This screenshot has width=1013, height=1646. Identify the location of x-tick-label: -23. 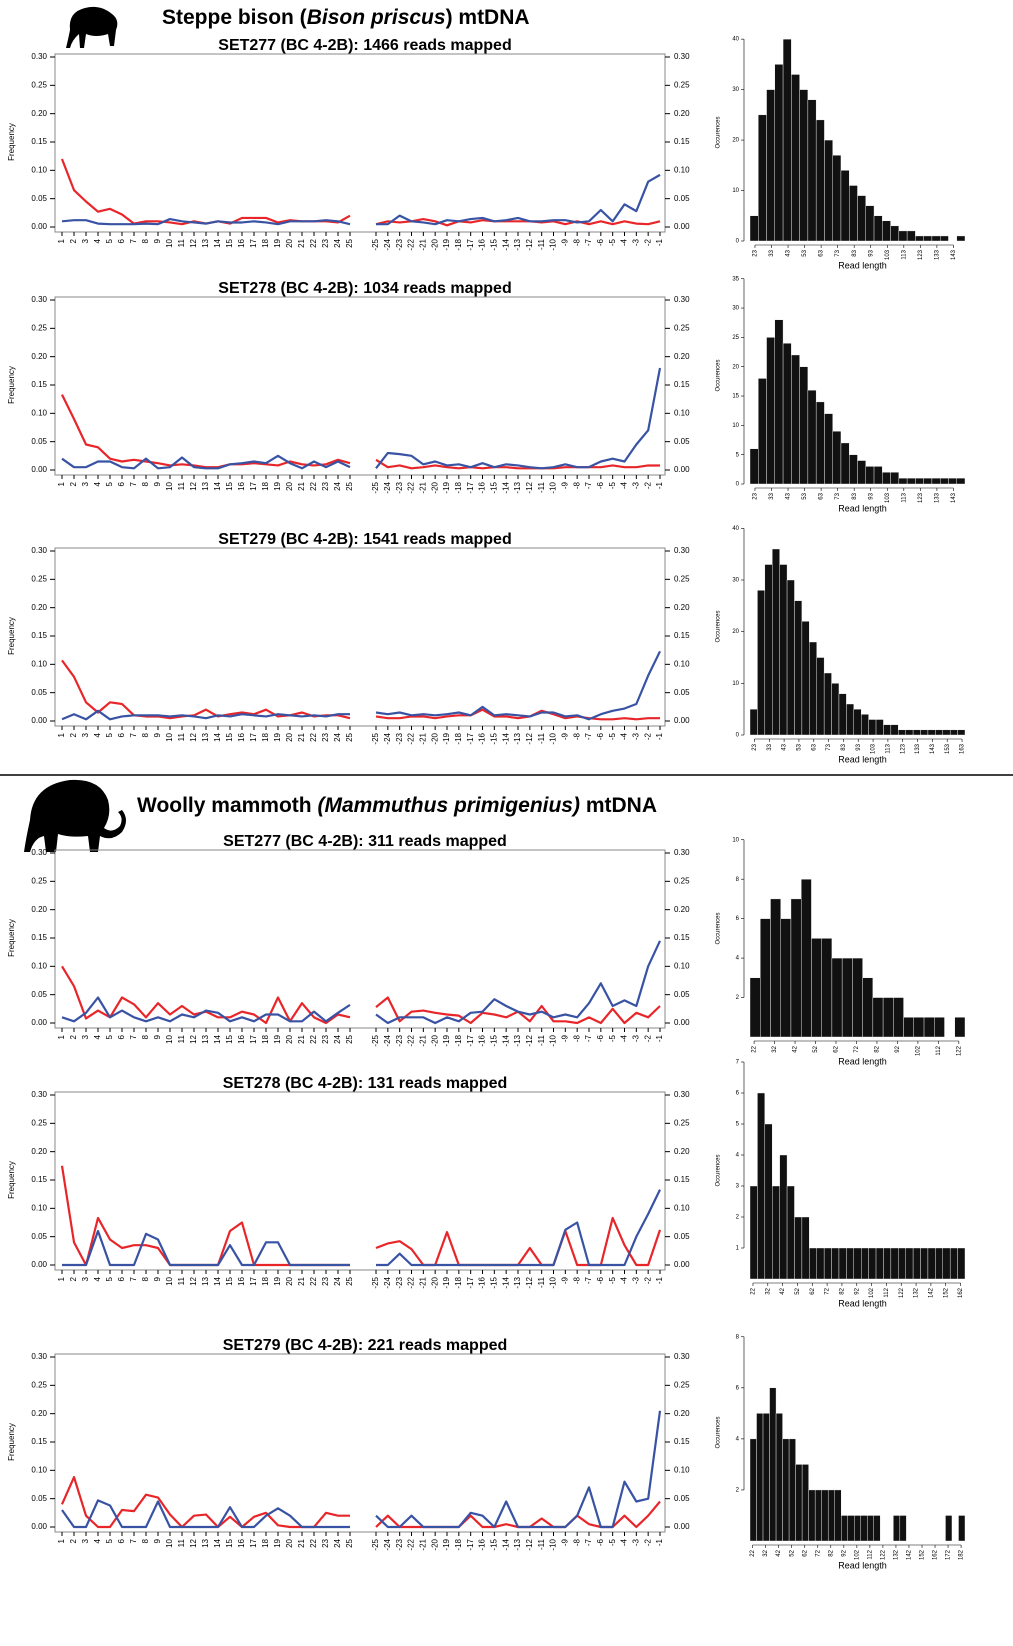
(399, 1282).